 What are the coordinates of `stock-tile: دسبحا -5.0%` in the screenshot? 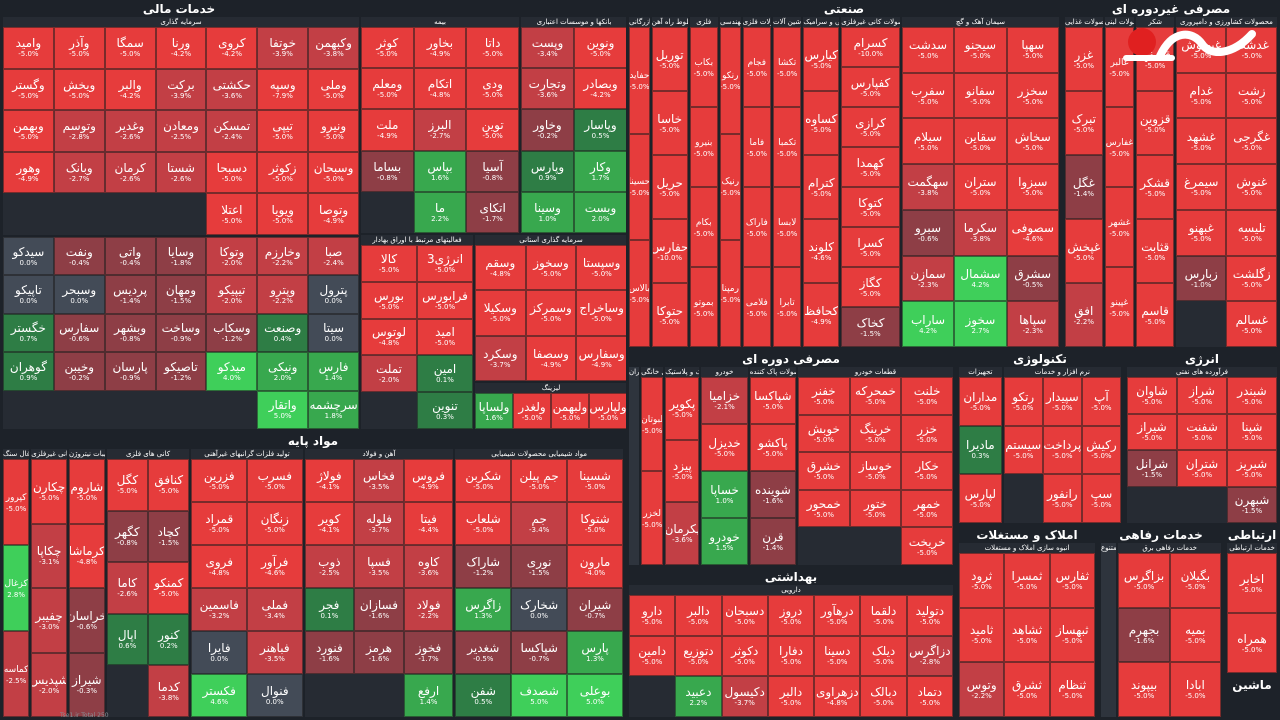 It's located at (232, 172).